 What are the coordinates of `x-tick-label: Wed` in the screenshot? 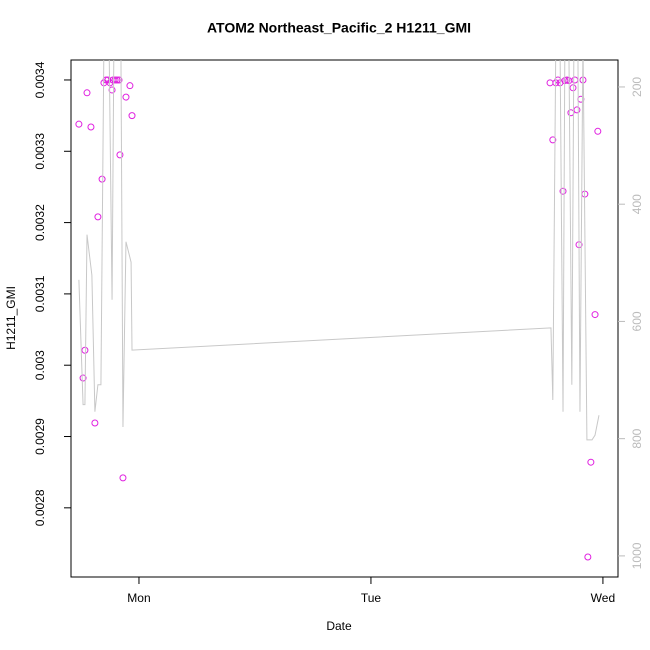 It's located at (603, 598).